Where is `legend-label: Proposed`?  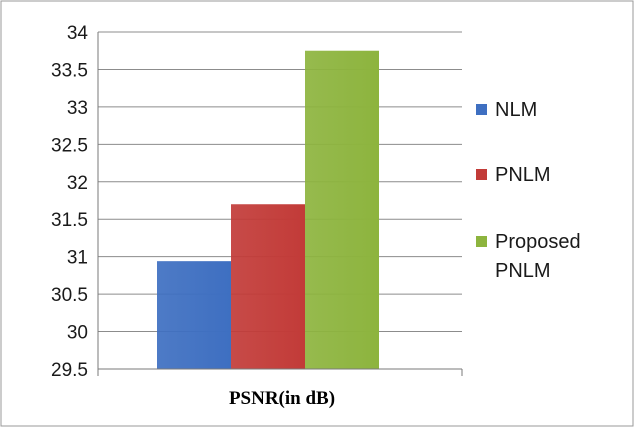 legend-label: Proposed is located at coordinates (538, 242).